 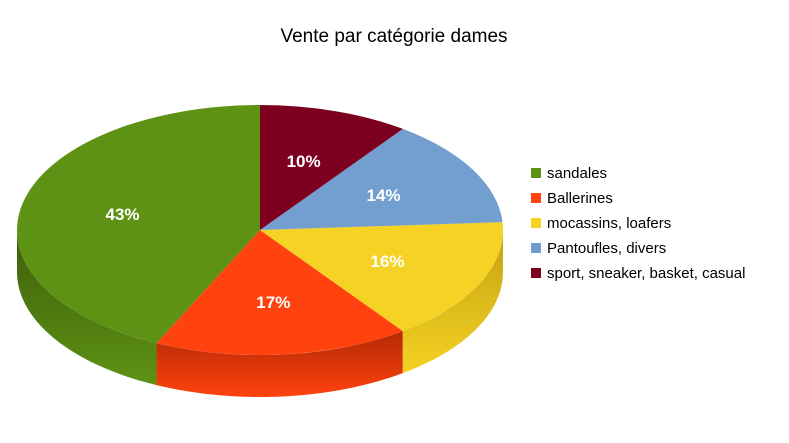 I want to click on legend-label-2: mocassins, loafers, so click(x=609, y=223).